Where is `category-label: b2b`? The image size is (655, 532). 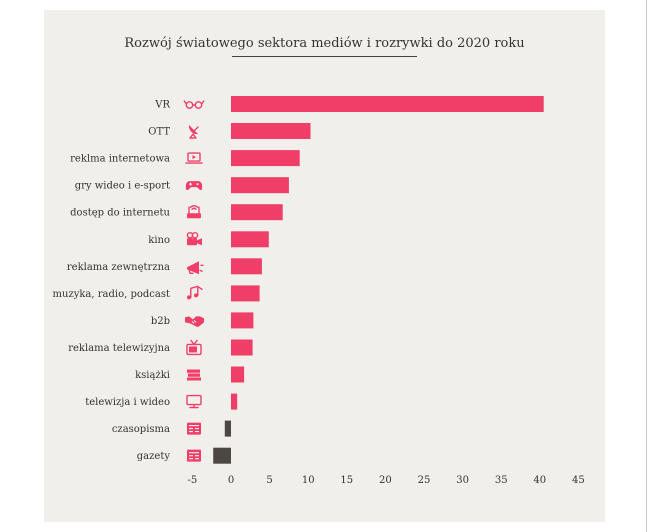
category-label: b2b is located at coordinates (160, 321).